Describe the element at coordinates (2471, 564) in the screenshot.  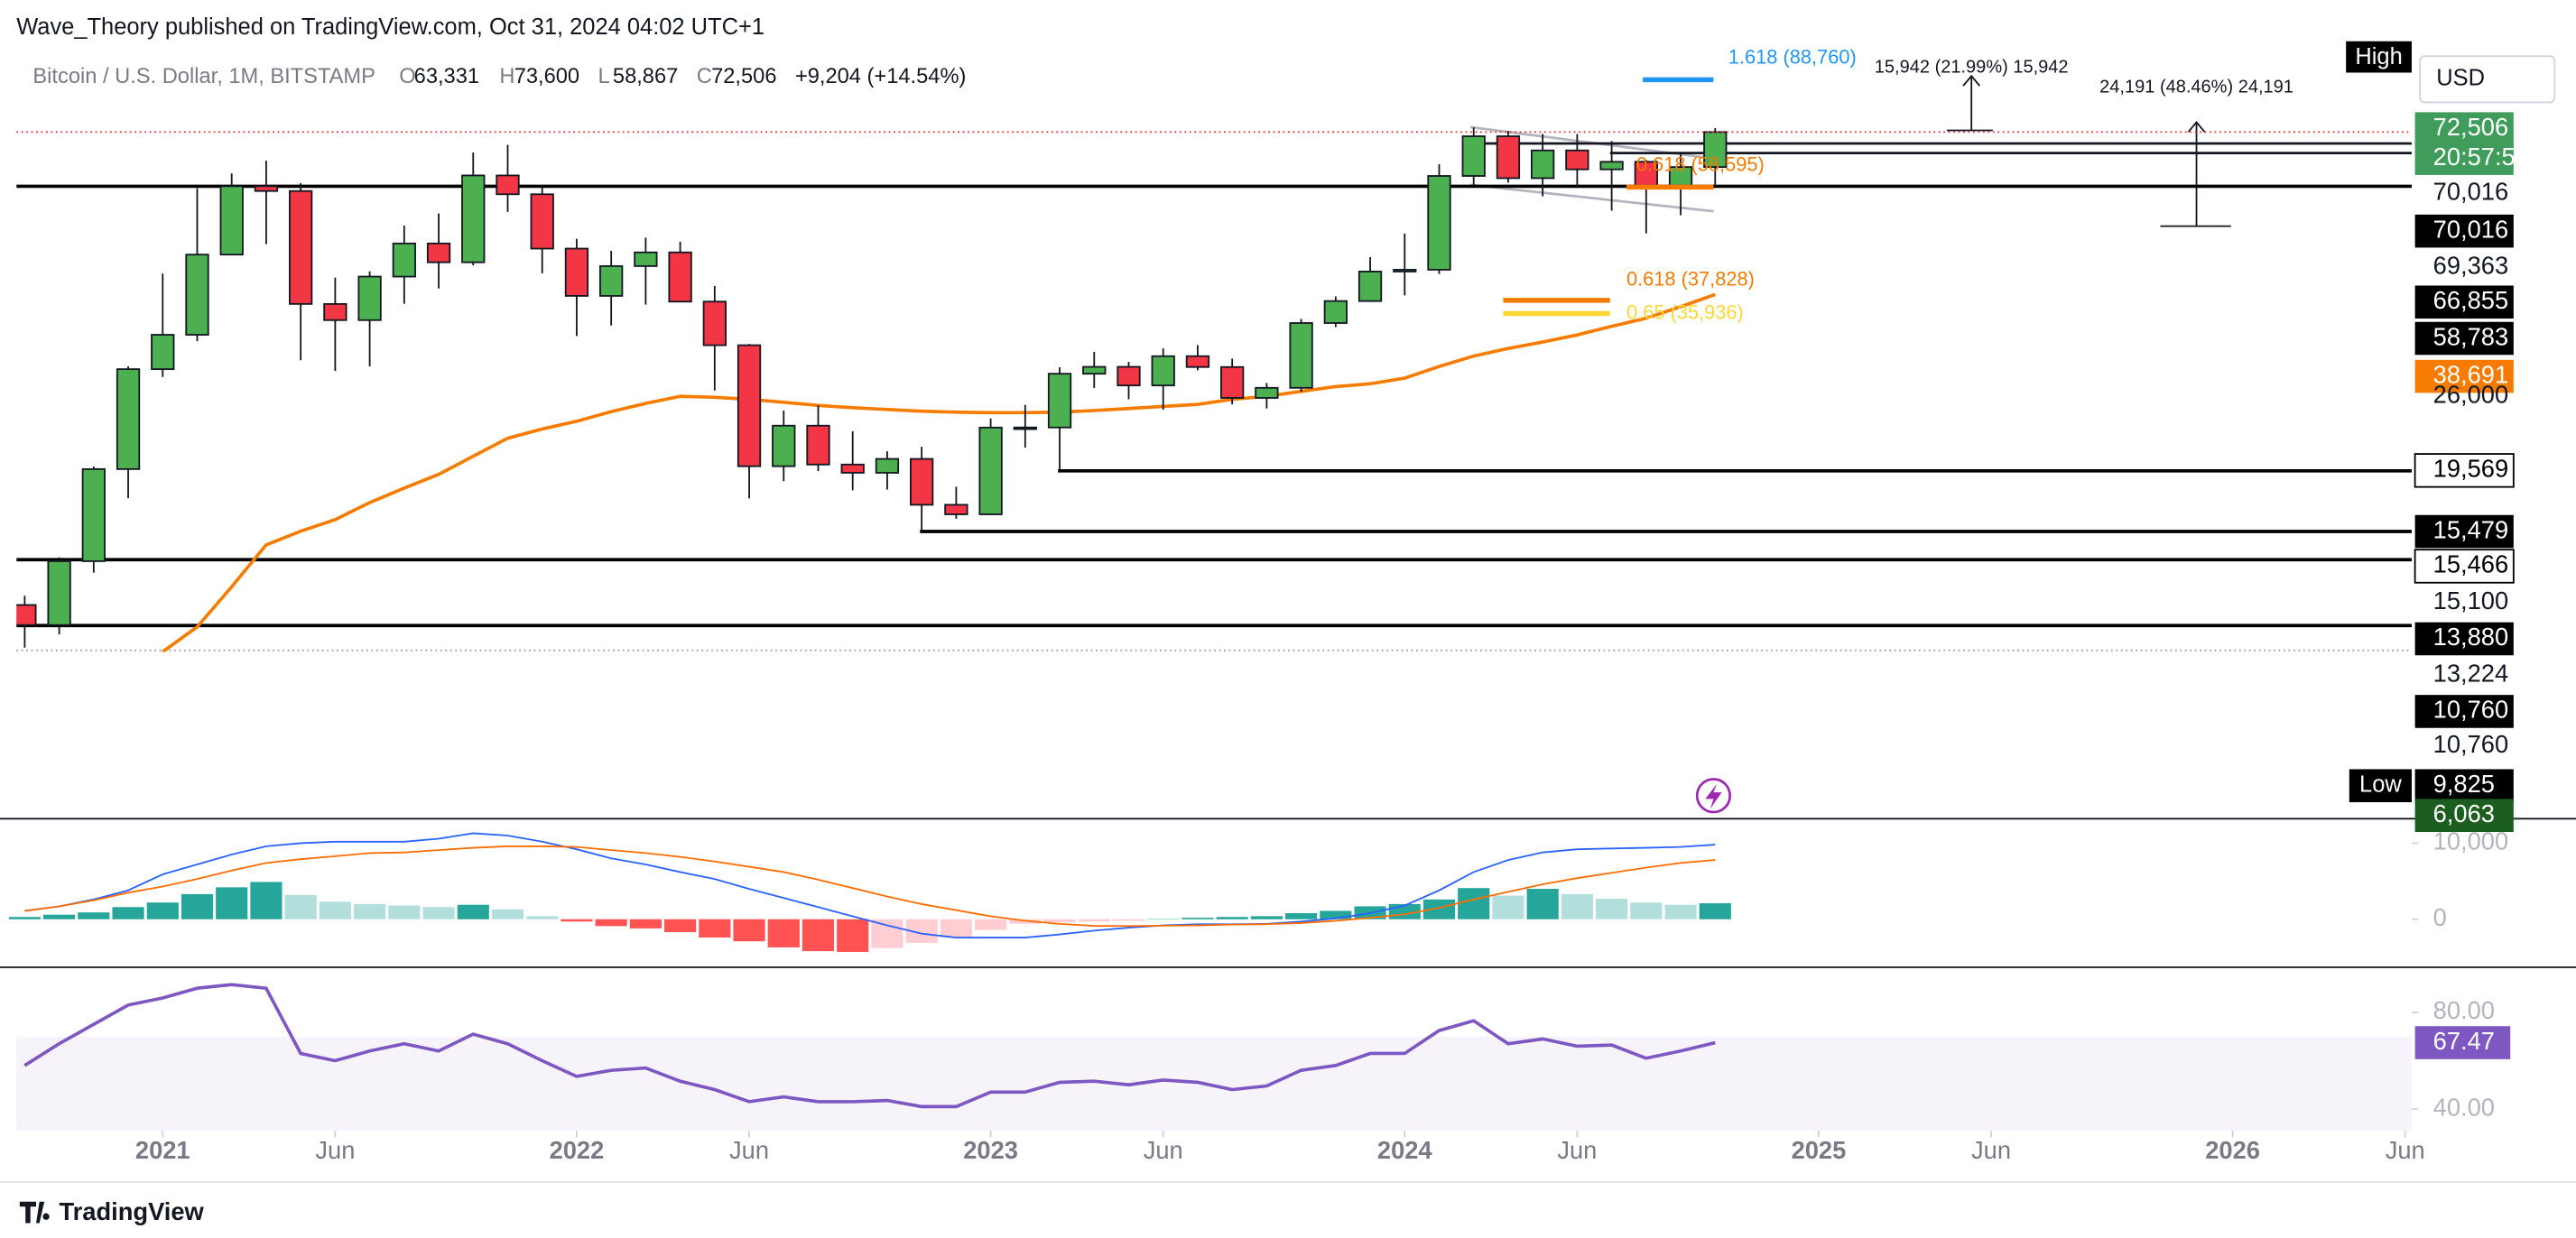
I see `price-label: 15,466` at that location.